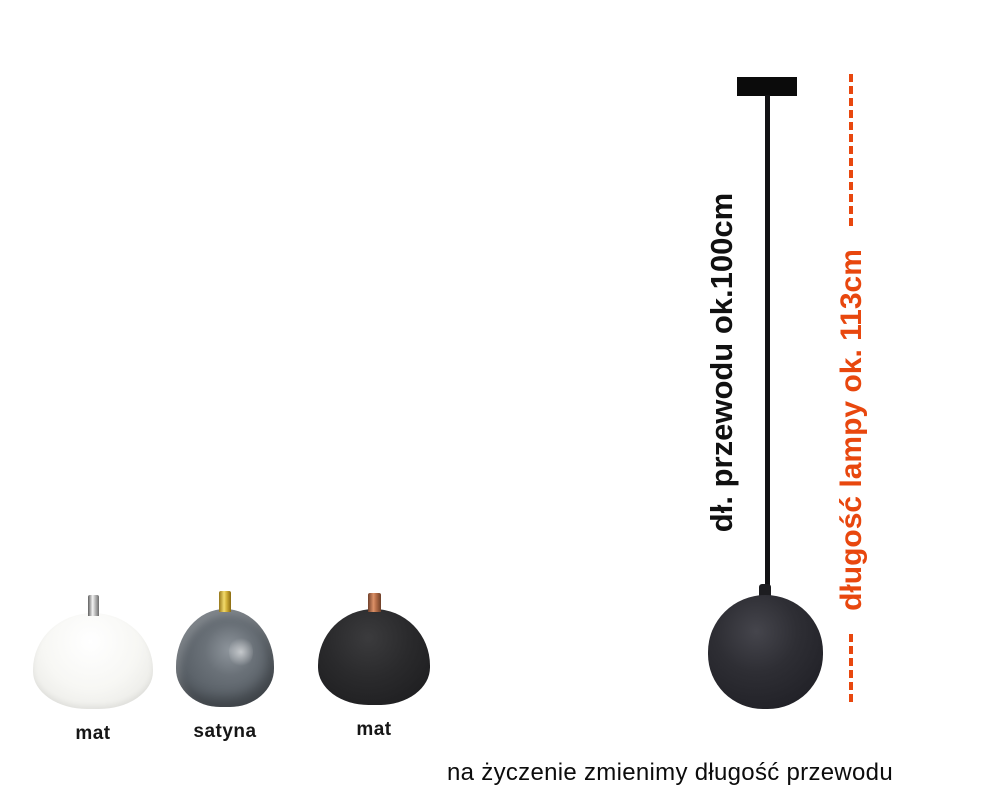  I want to click on lamp-cord-icon, so click(767, 340).